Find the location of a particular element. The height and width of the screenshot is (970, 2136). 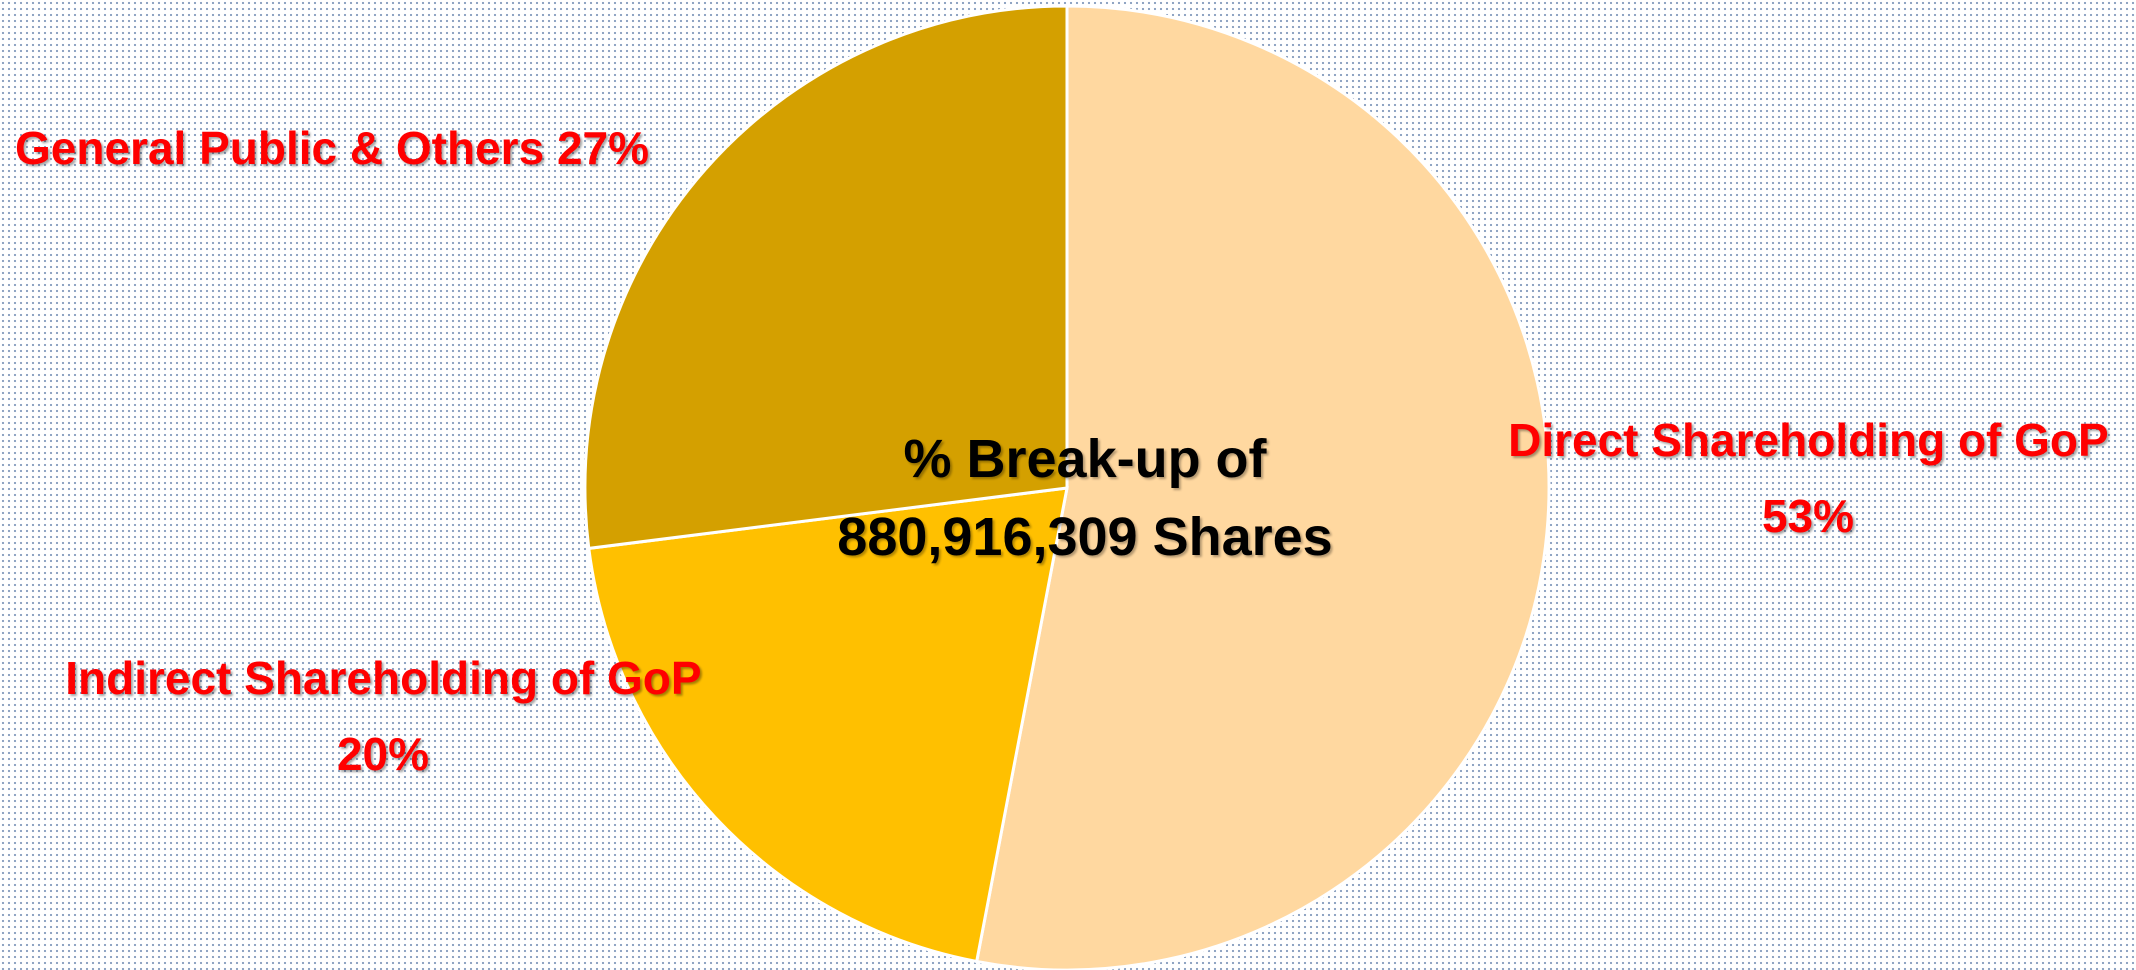

label-name: Direct Shareholding of GoP is located at coordinates (1808, 440).